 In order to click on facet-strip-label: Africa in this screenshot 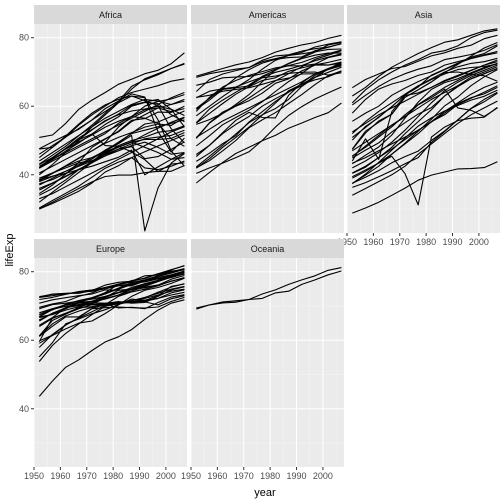, I will do `click(110, 15)`.